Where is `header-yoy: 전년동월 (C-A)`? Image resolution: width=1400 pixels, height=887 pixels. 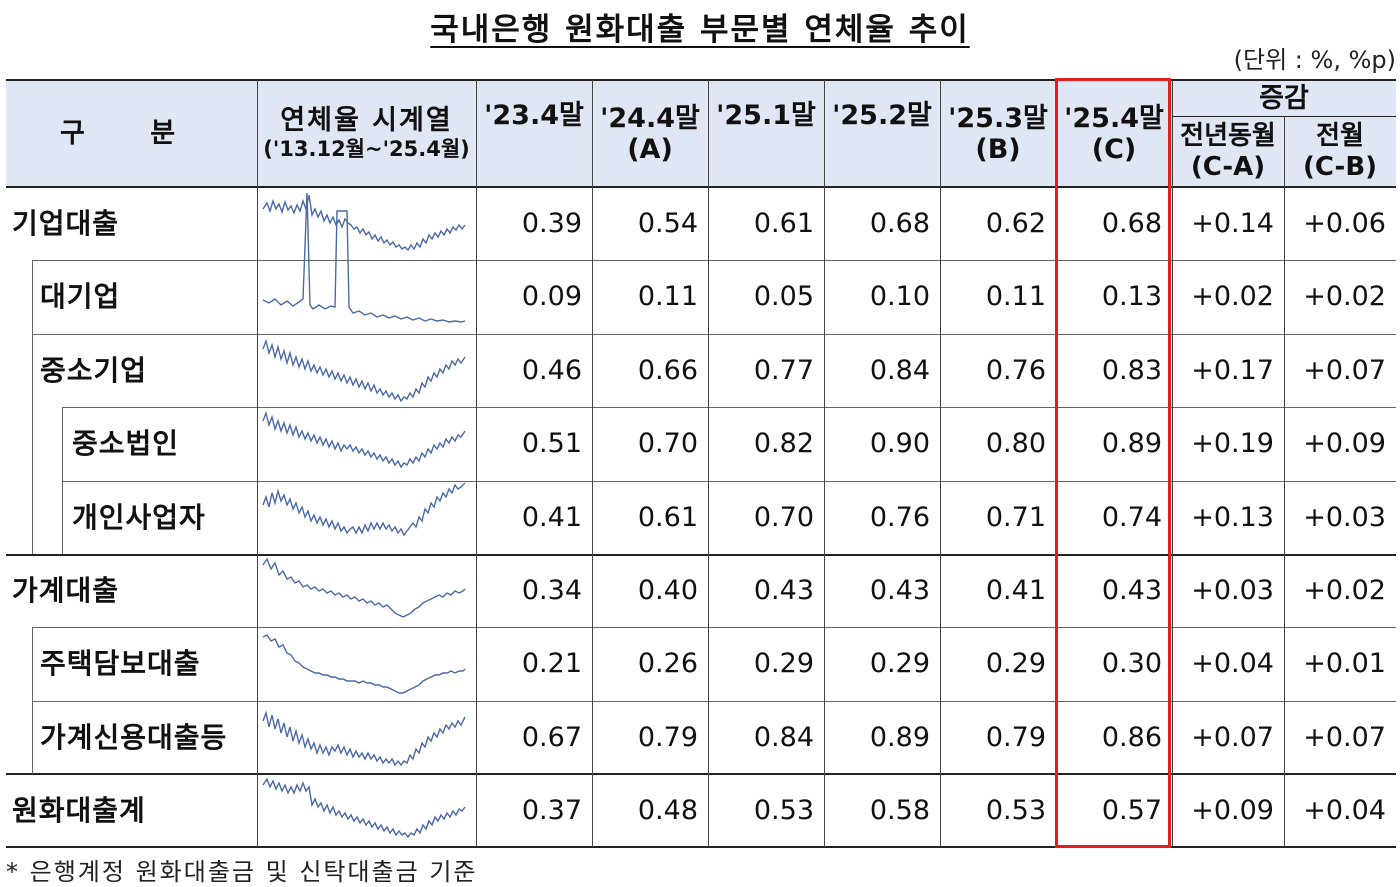 header-yoy: 전년동월 (C-A) is located at coordinates (1228, 151).